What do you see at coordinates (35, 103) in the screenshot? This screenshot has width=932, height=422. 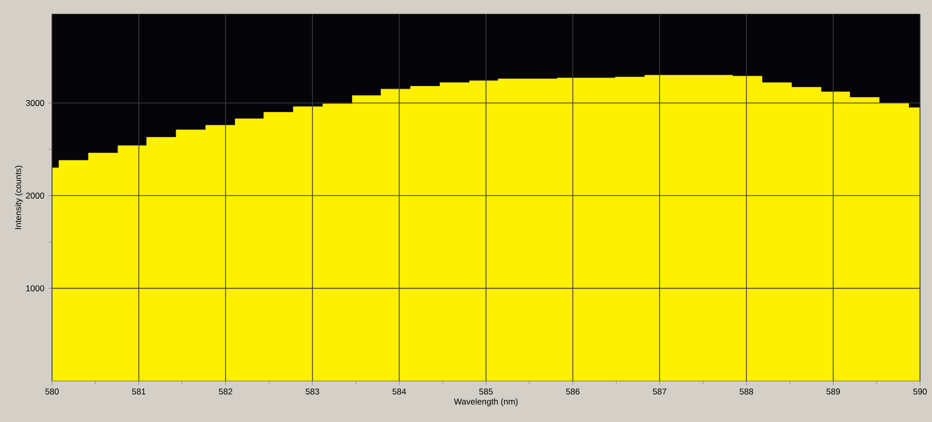 I see `y-tick-label: 3000` at bounding box center [35, 103].